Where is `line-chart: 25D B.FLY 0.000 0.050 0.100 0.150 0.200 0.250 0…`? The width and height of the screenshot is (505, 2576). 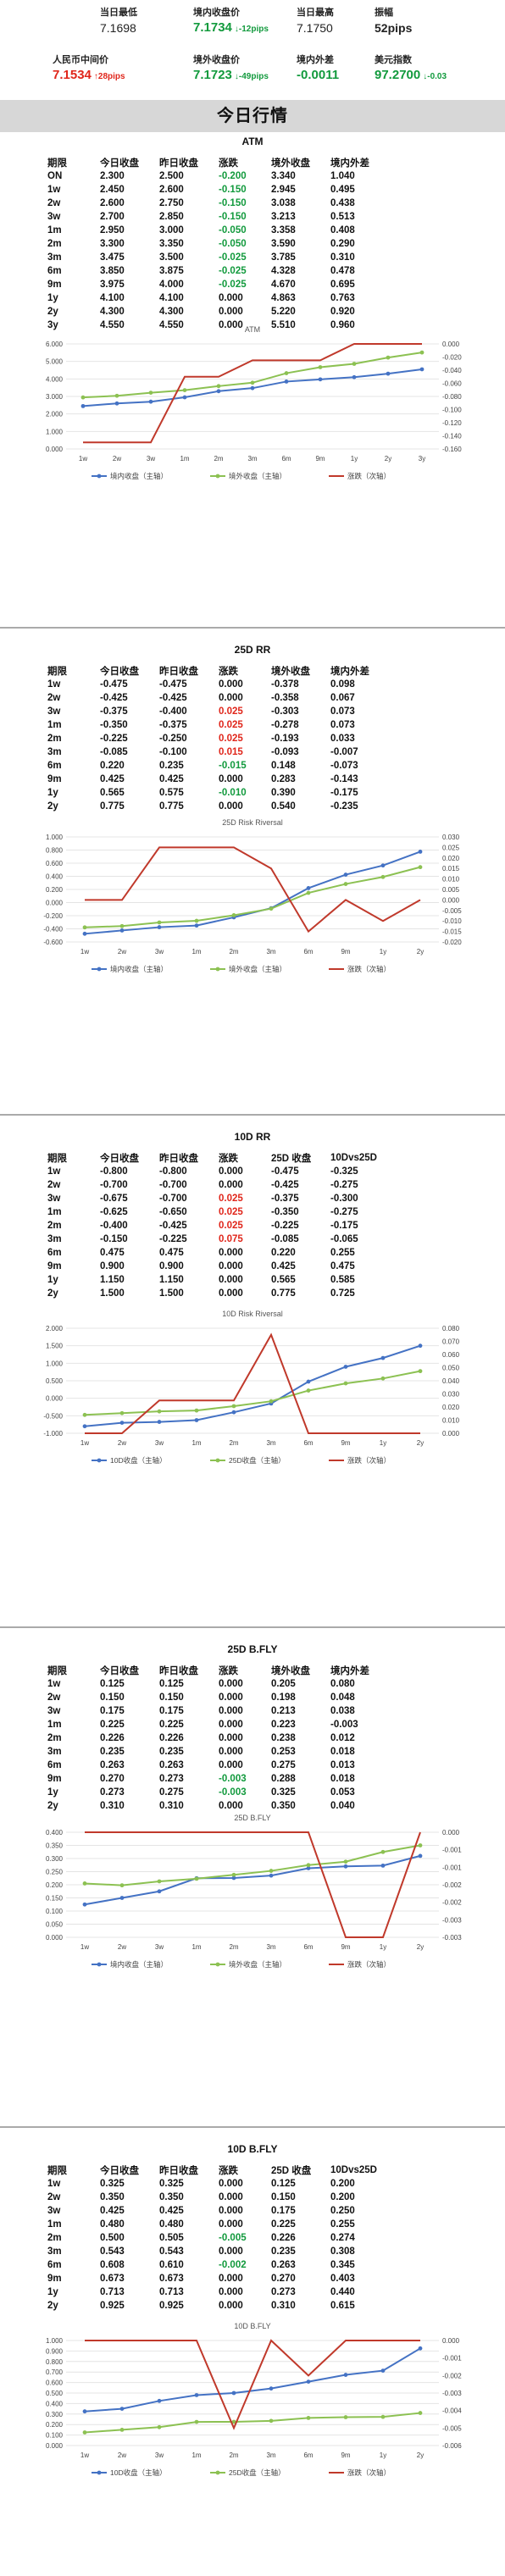 line-chart: 25D B.FLY 0.000 0.050 0.100 0.150 0.200 0.250 0… is located at coordinates (254, 1891).